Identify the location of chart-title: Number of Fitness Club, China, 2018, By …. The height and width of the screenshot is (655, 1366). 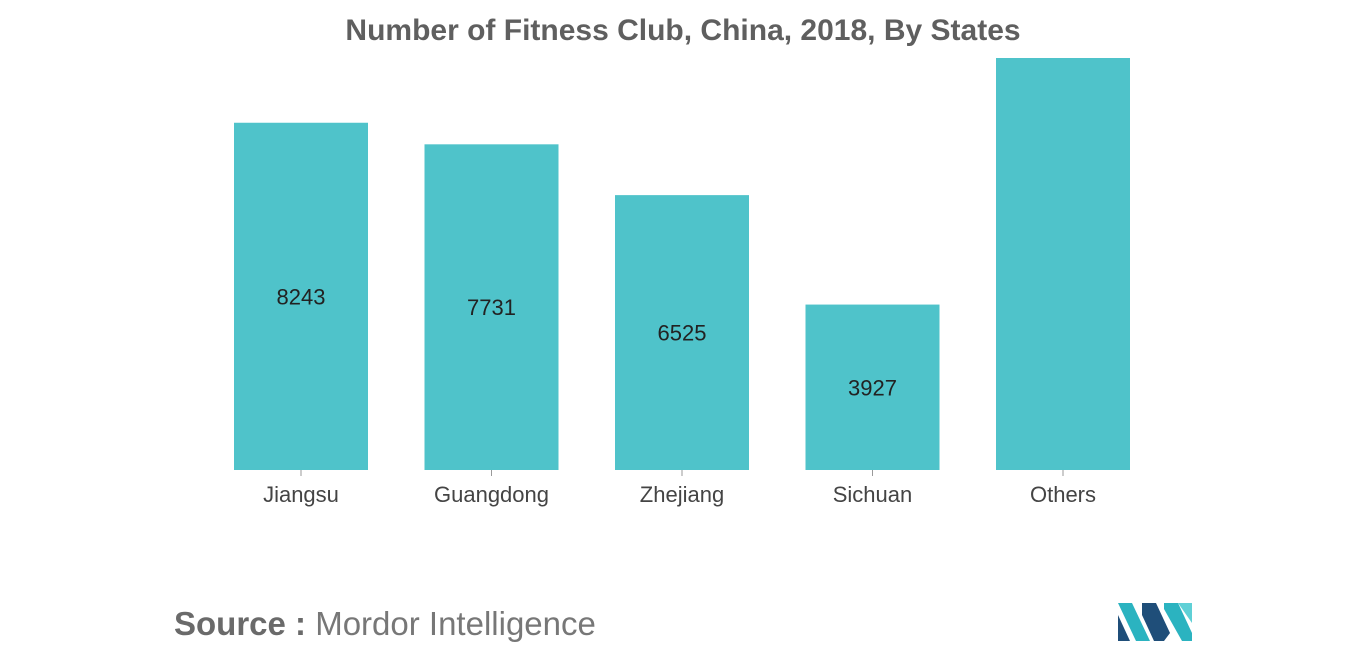
(683, 30).